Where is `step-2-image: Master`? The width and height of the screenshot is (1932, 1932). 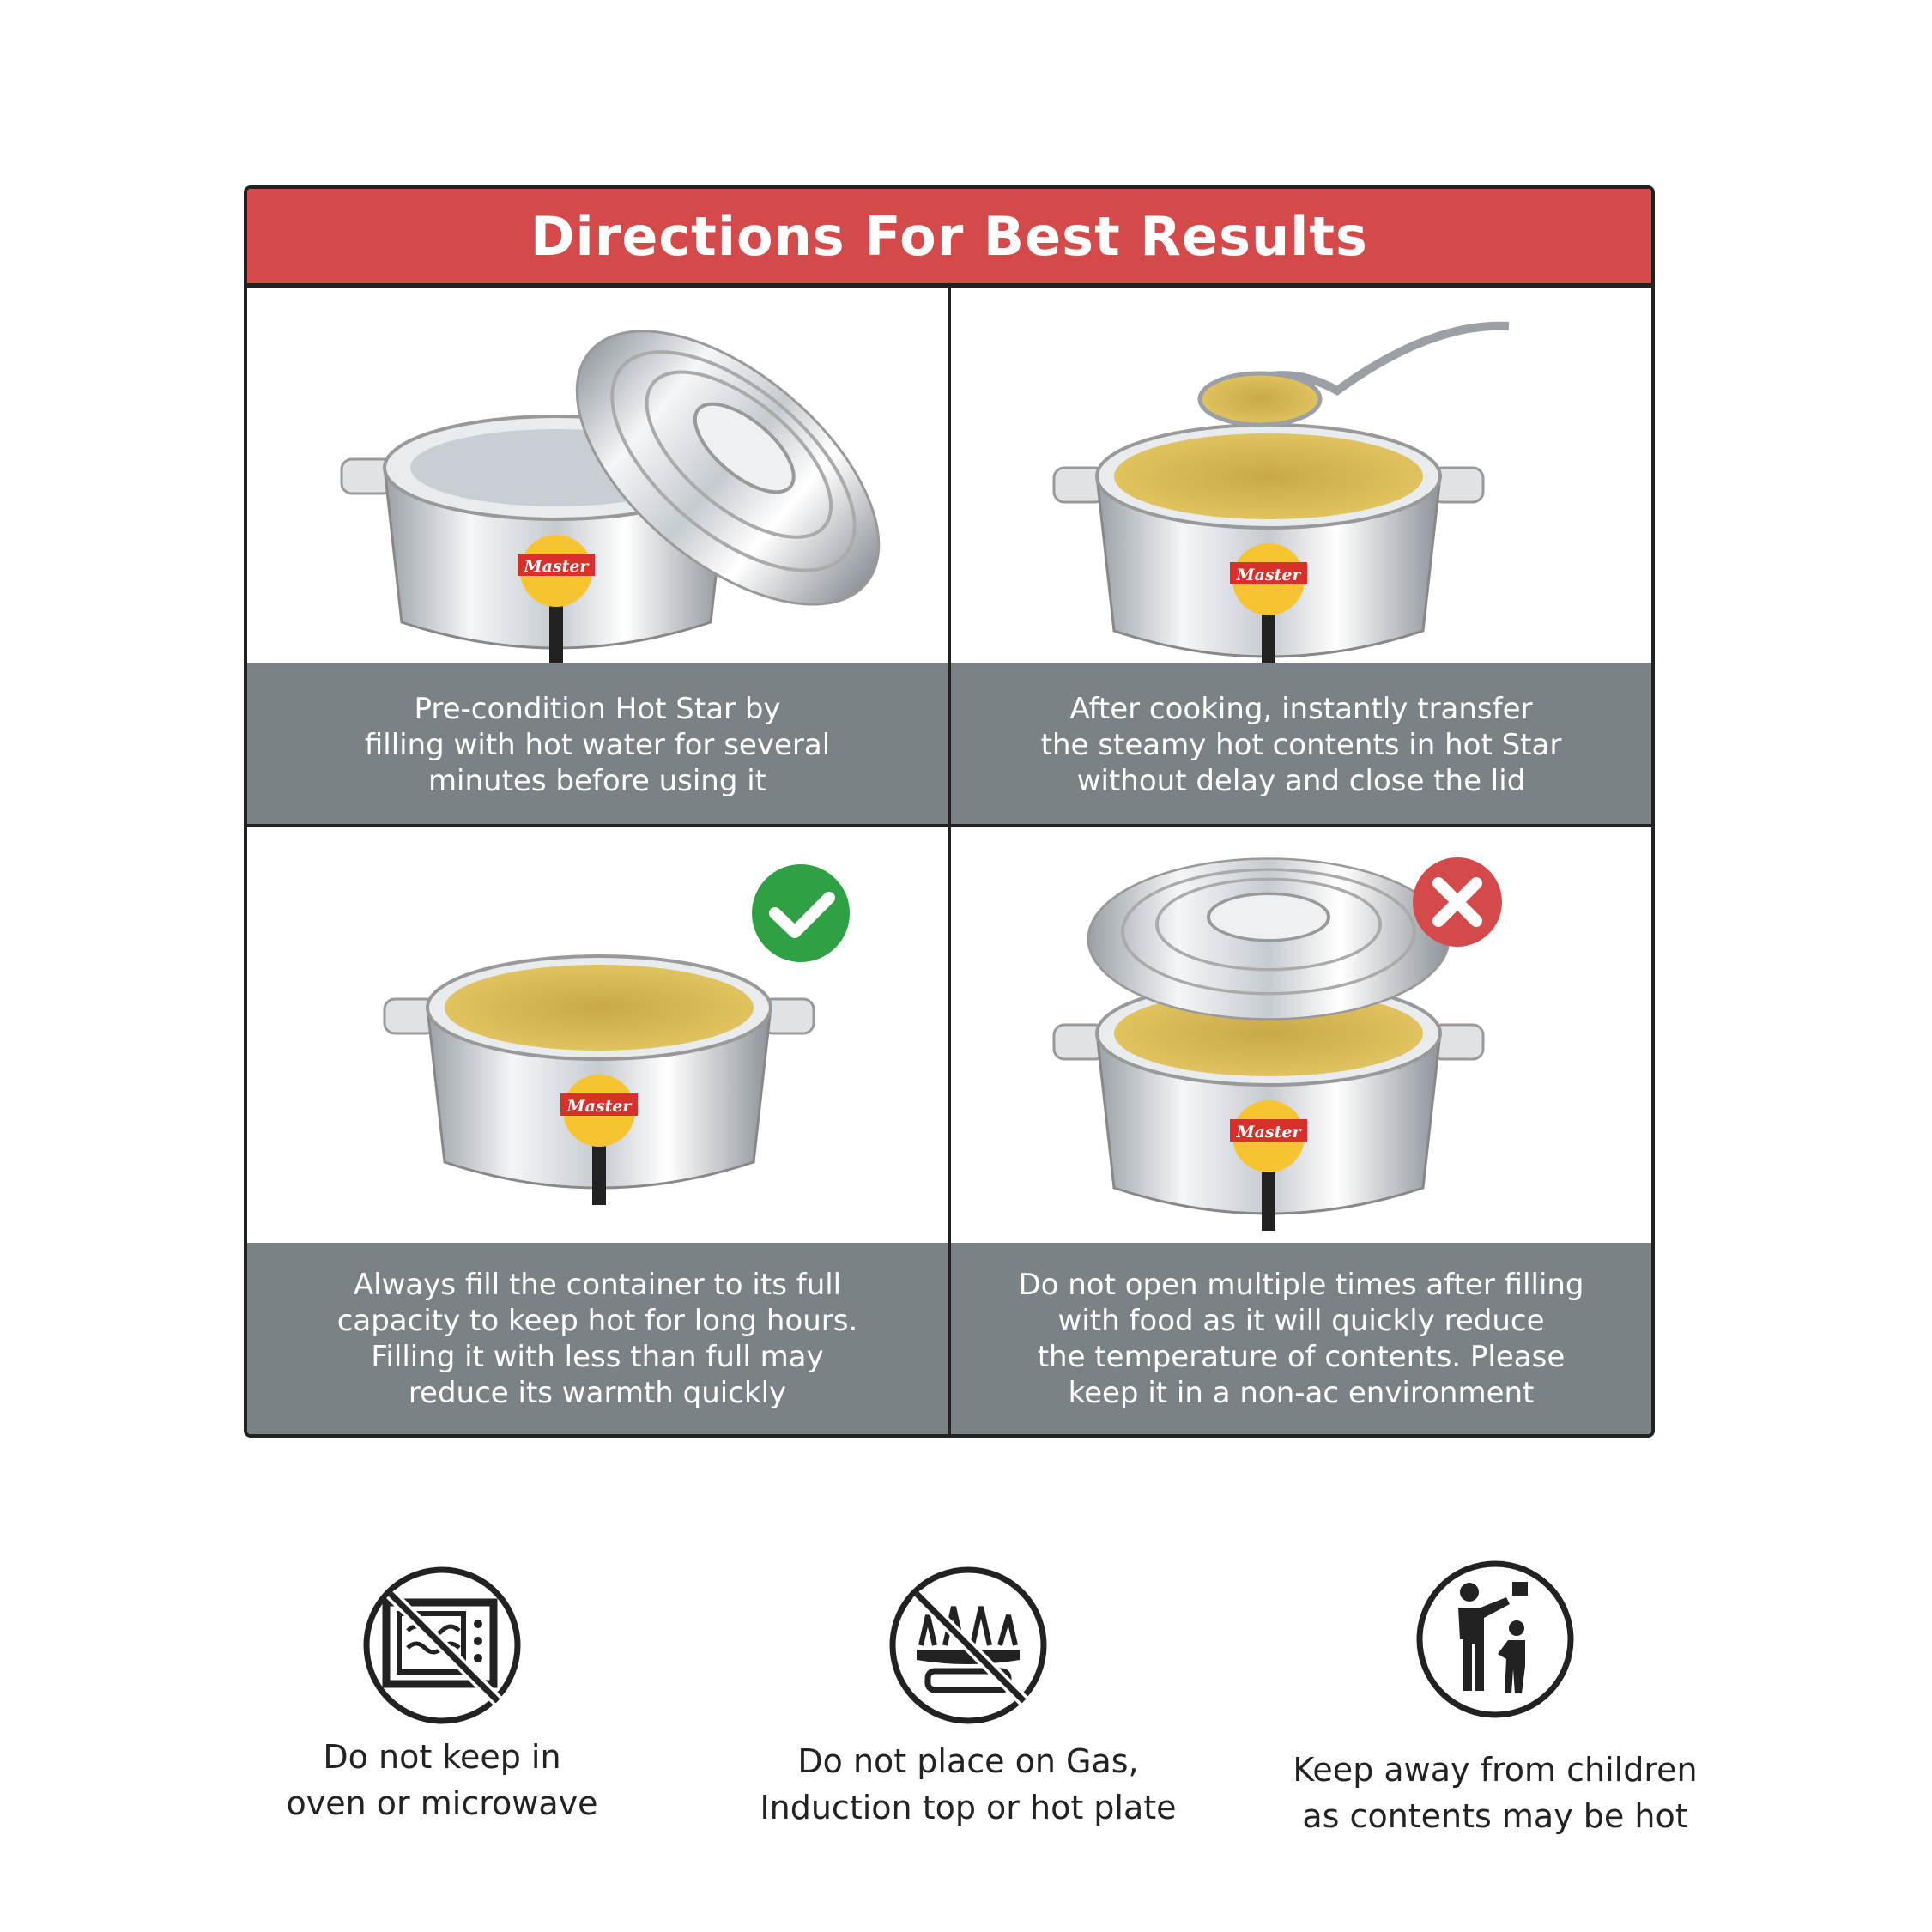
step-2-image: Master is located at coordinates (1301, 475).